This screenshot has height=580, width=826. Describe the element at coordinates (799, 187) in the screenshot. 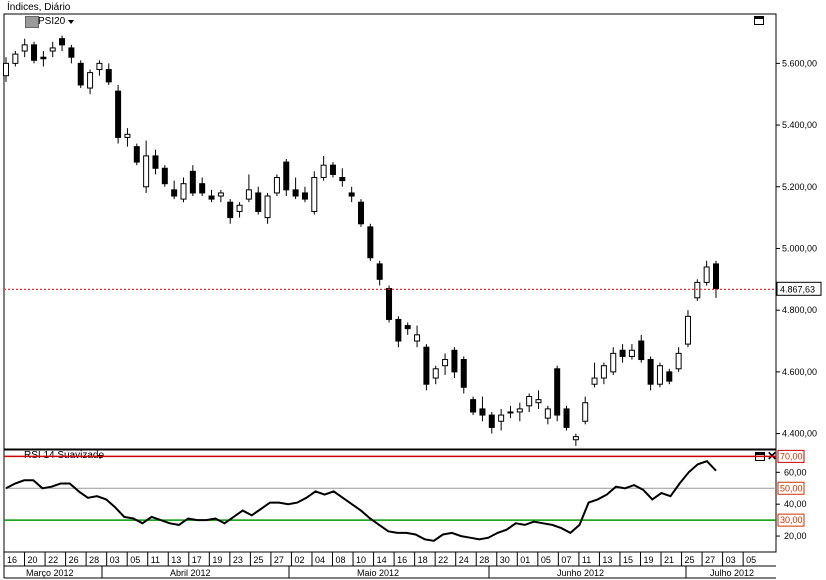

I see `price-tick-label: 5.200,00` at that location.